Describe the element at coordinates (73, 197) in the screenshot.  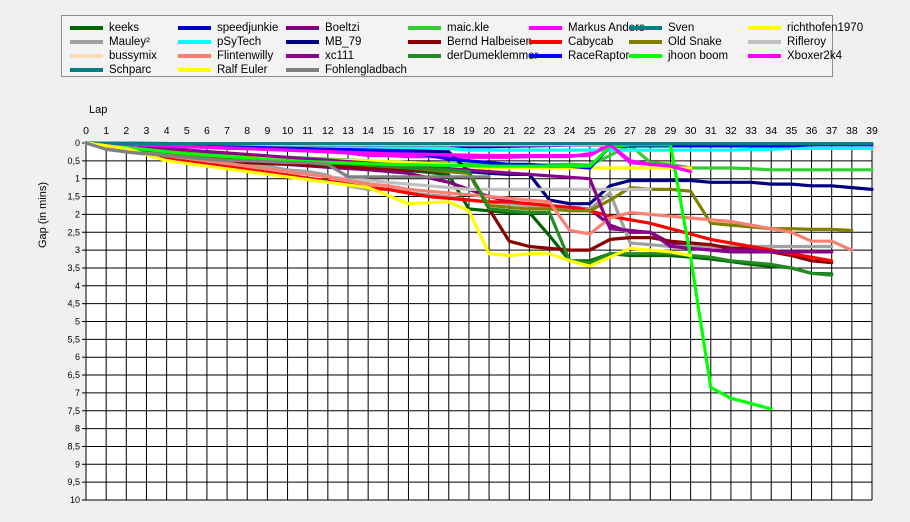
I see `y-tick-label: 1,5` at that location.